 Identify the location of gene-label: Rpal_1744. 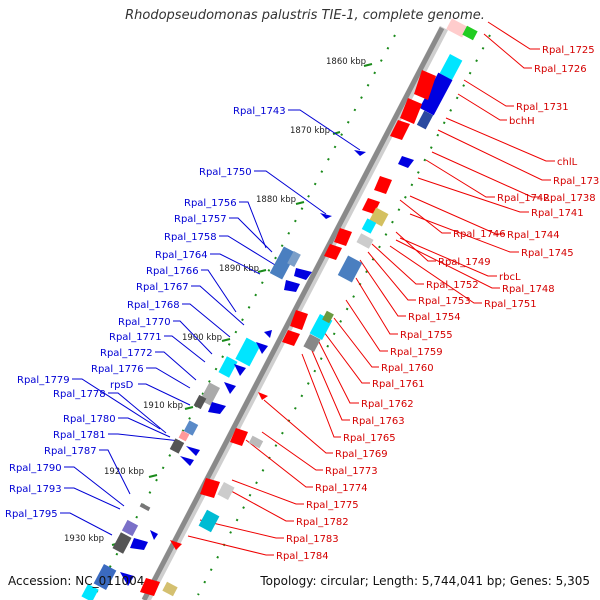
(533, 235).